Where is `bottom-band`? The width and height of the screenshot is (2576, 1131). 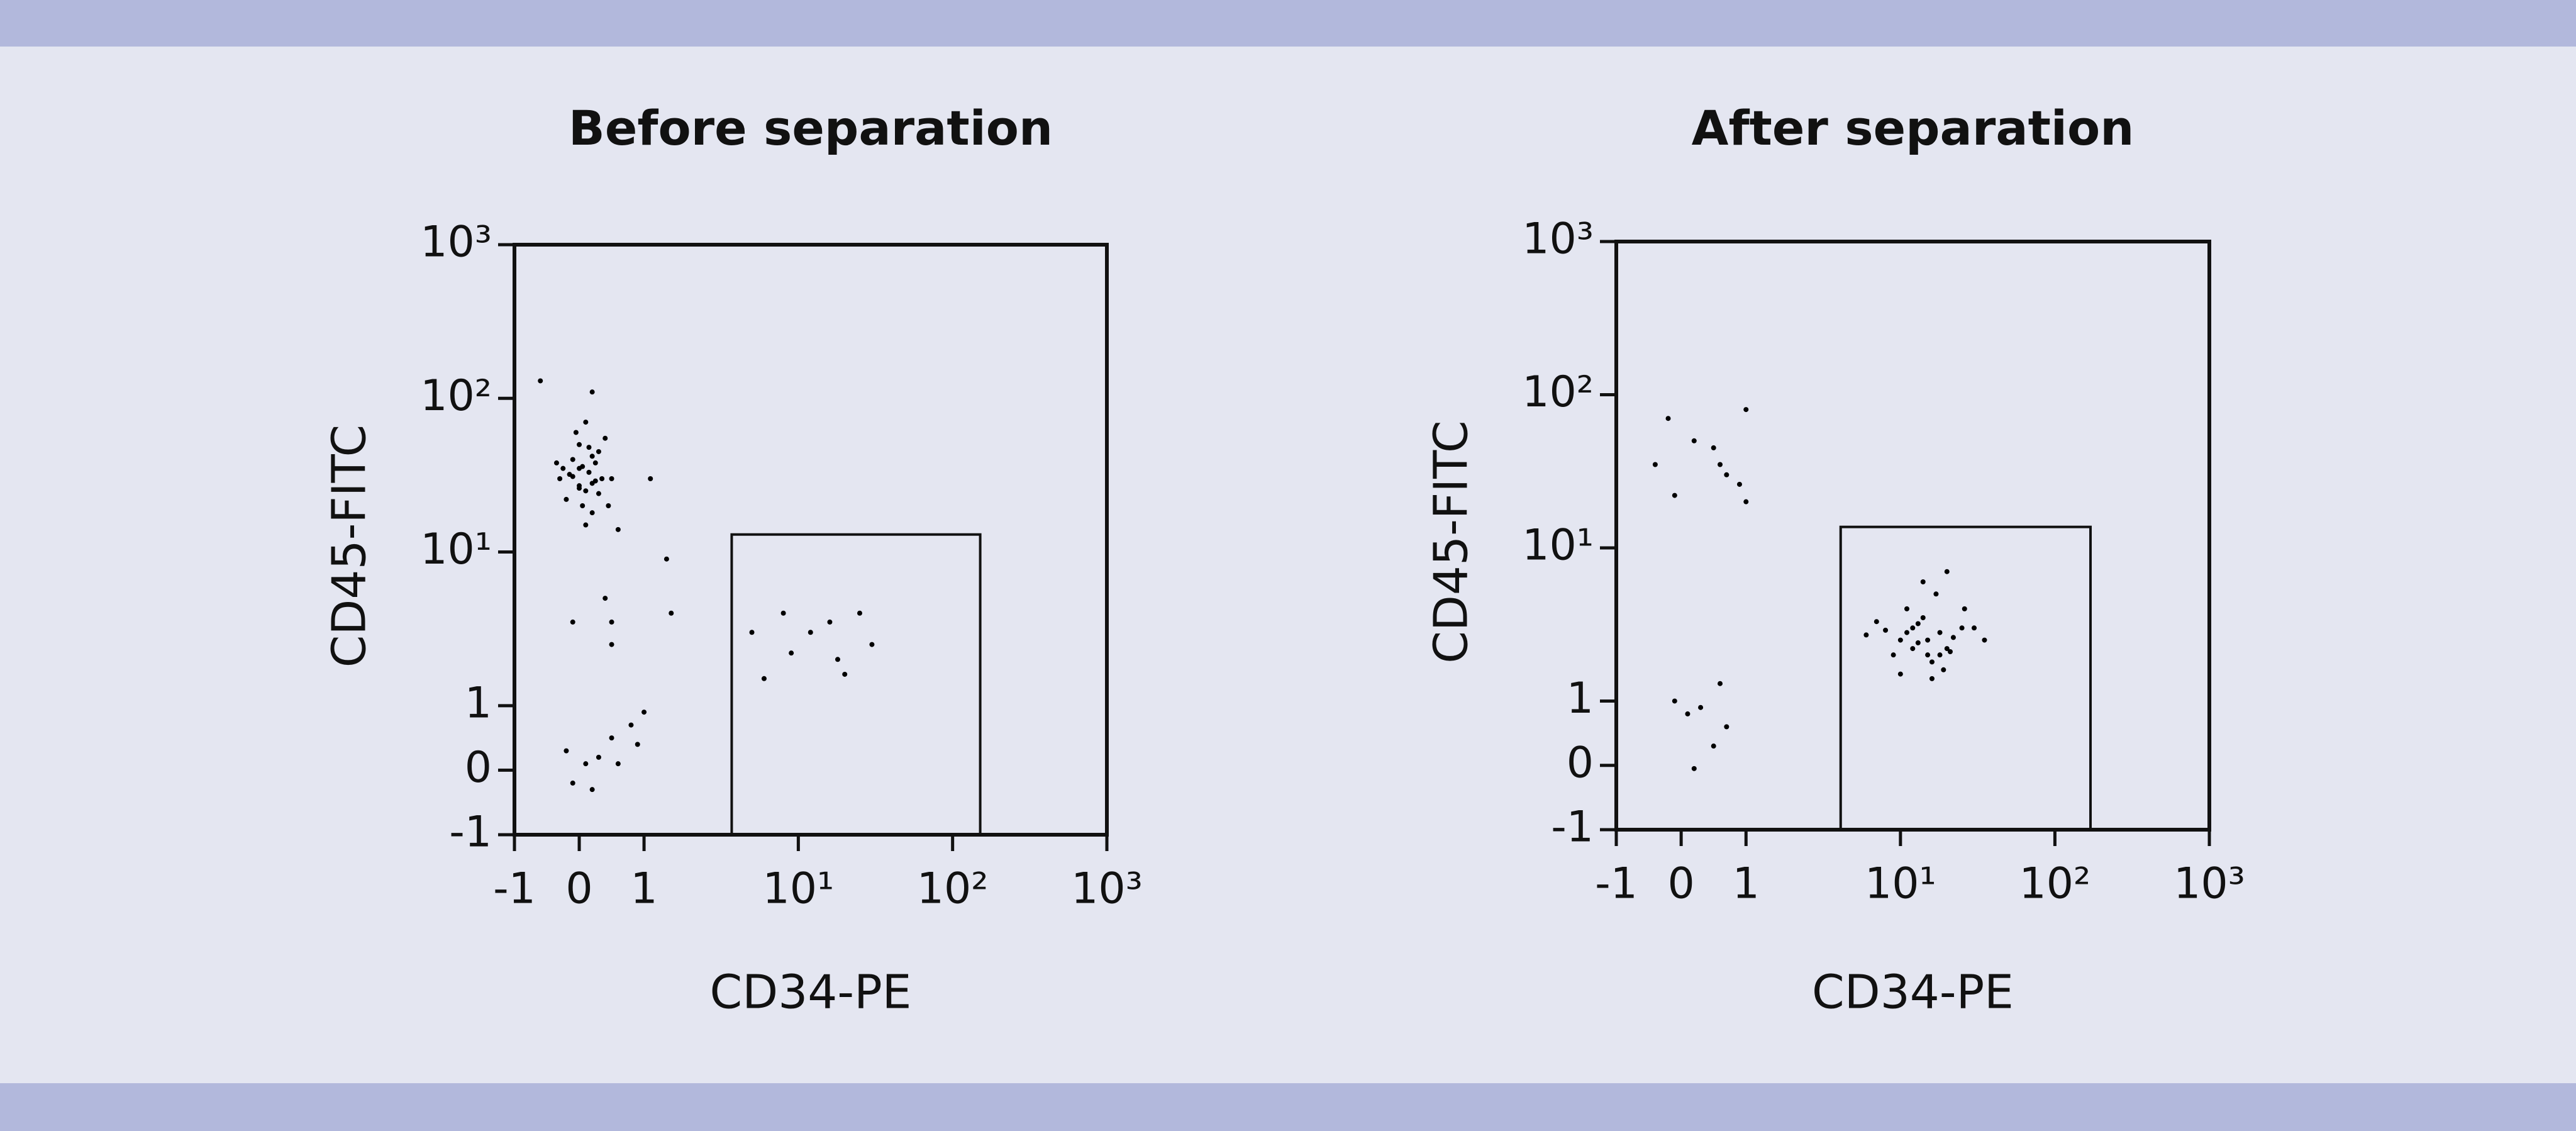 bottom-band is located at coordinates (1288, 1107).